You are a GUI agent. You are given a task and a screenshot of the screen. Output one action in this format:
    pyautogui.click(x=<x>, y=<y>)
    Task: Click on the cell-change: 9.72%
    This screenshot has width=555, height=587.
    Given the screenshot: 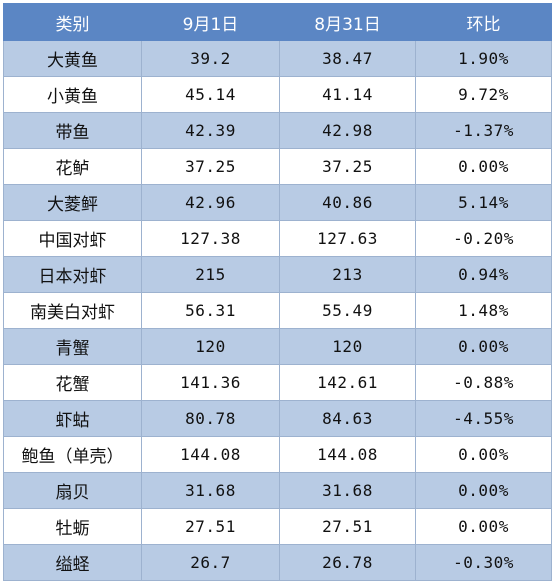 What is the action you would take?
    pyautogui.click(x=483, y=94)
    